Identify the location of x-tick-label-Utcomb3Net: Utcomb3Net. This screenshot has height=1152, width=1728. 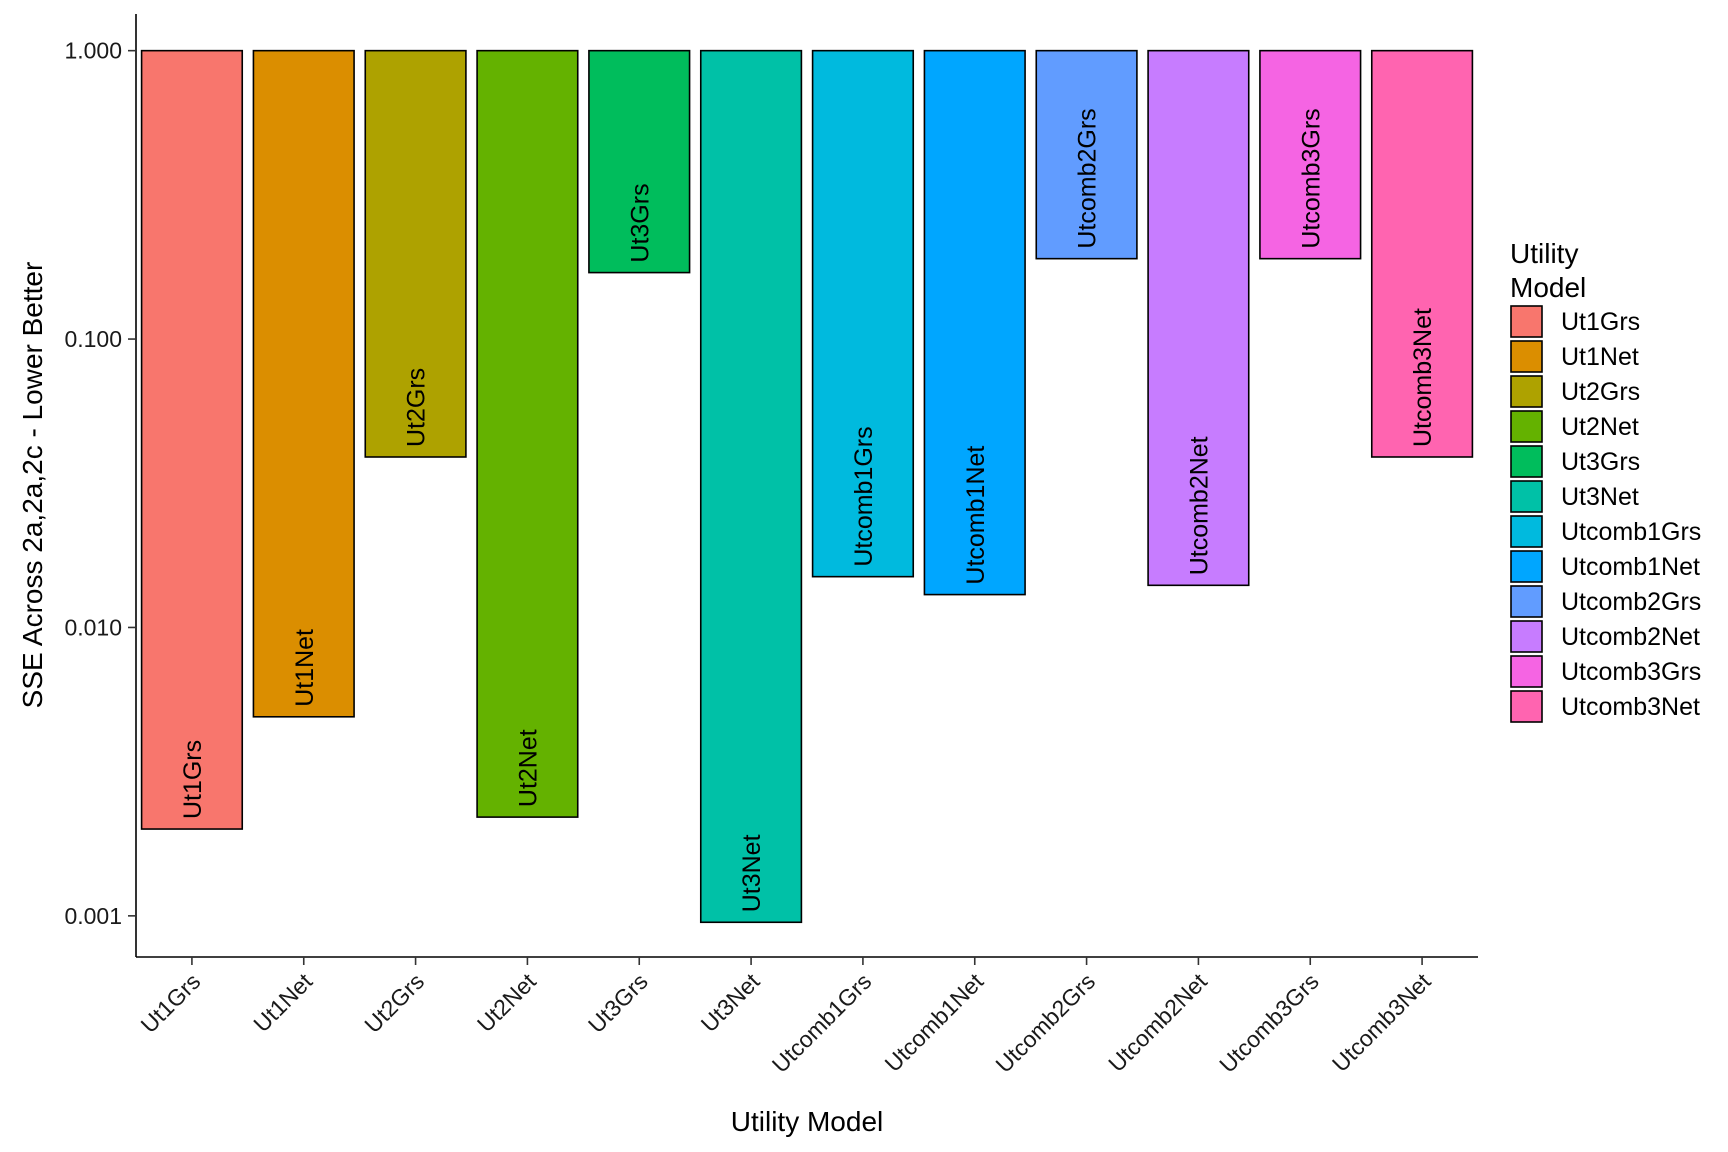
(1381, 1022).